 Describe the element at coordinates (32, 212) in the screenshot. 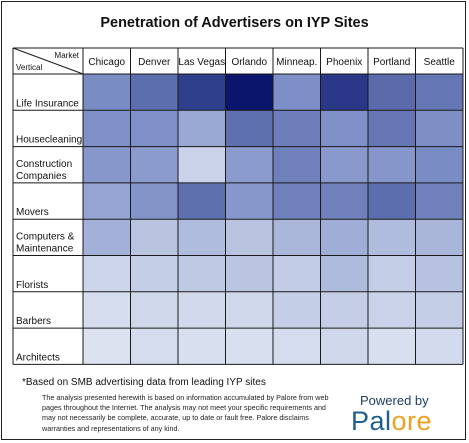

I see `row-label: Movers` at that location.